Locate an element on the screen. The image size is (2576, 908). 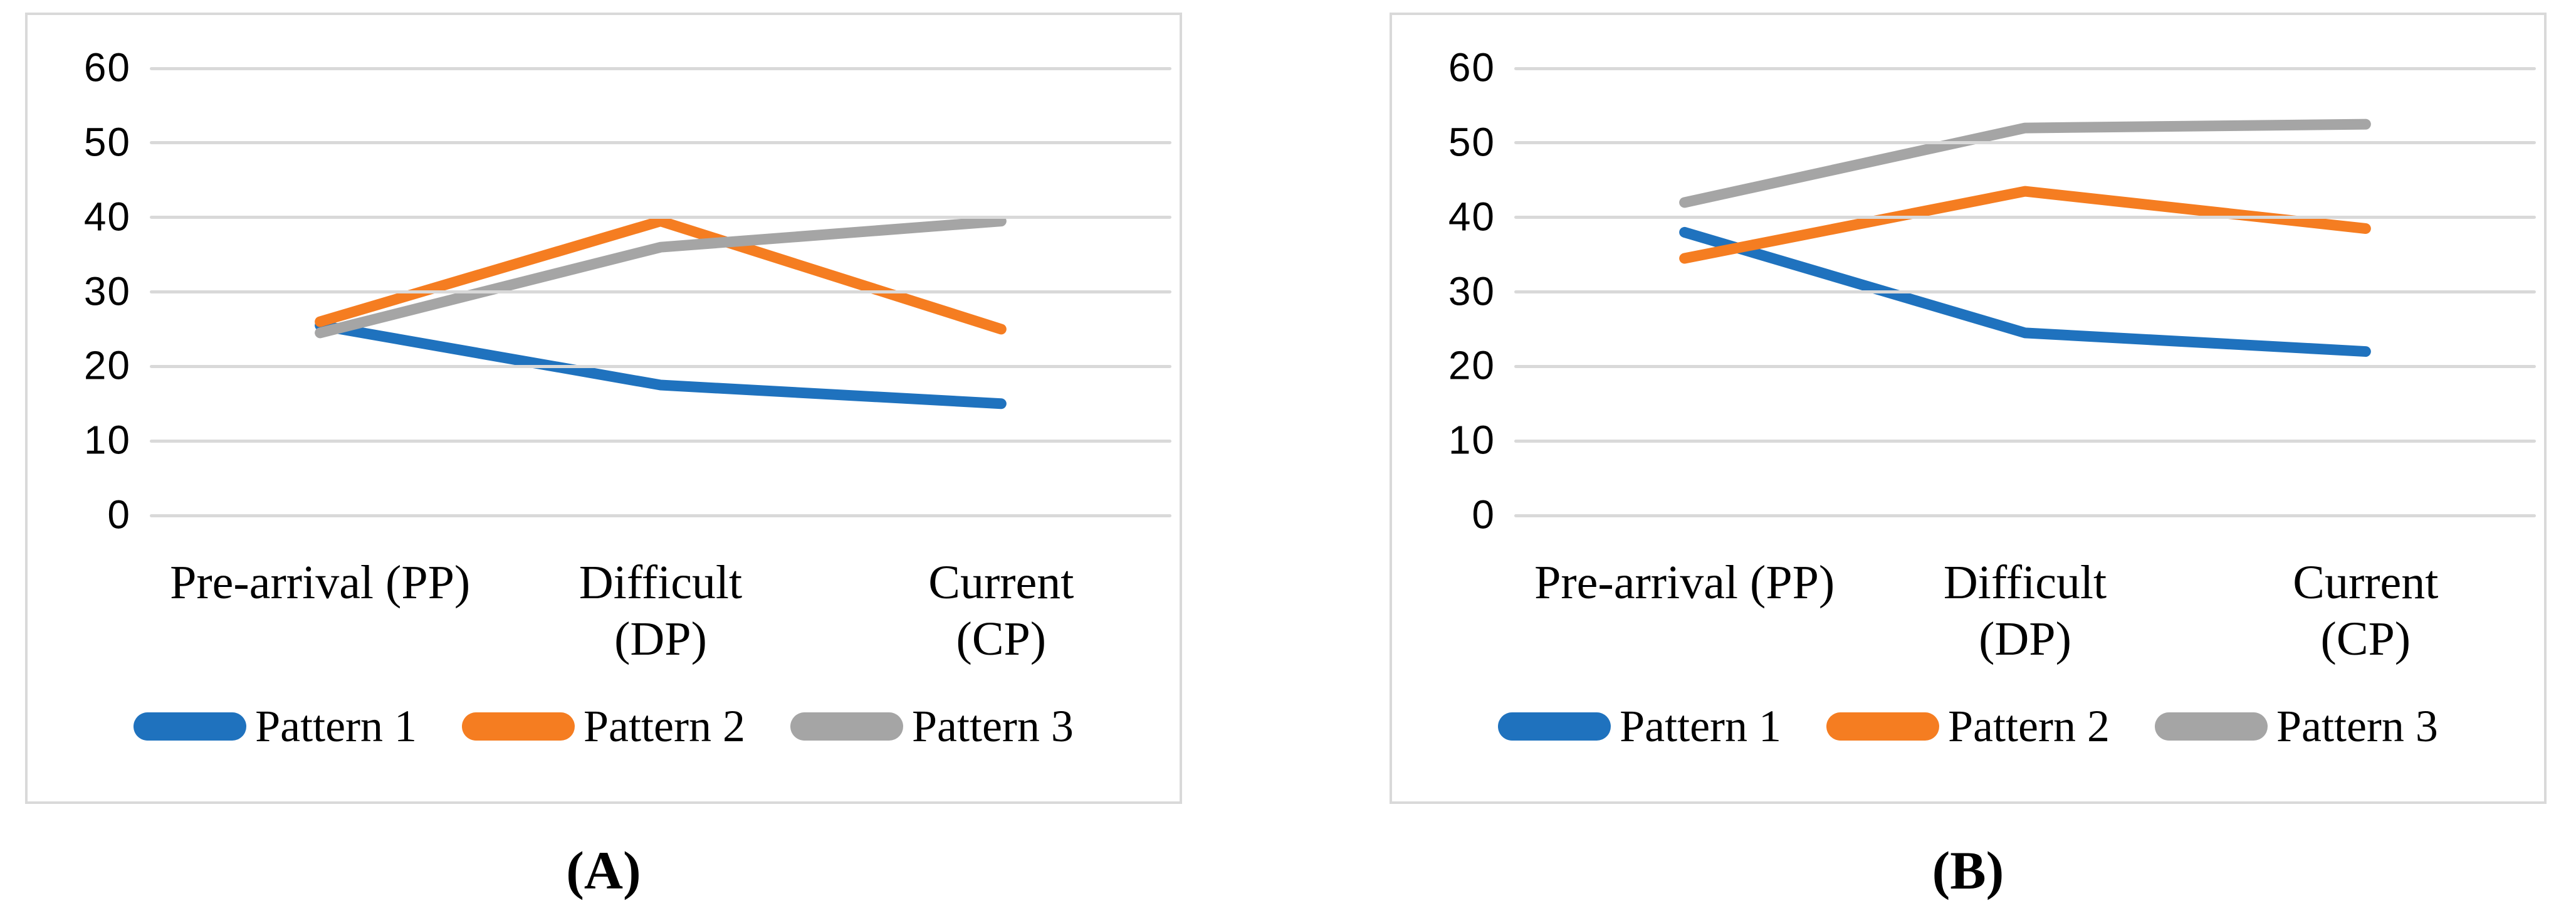
panel-caption-b: (B) is located at coordinates (1968, 870).